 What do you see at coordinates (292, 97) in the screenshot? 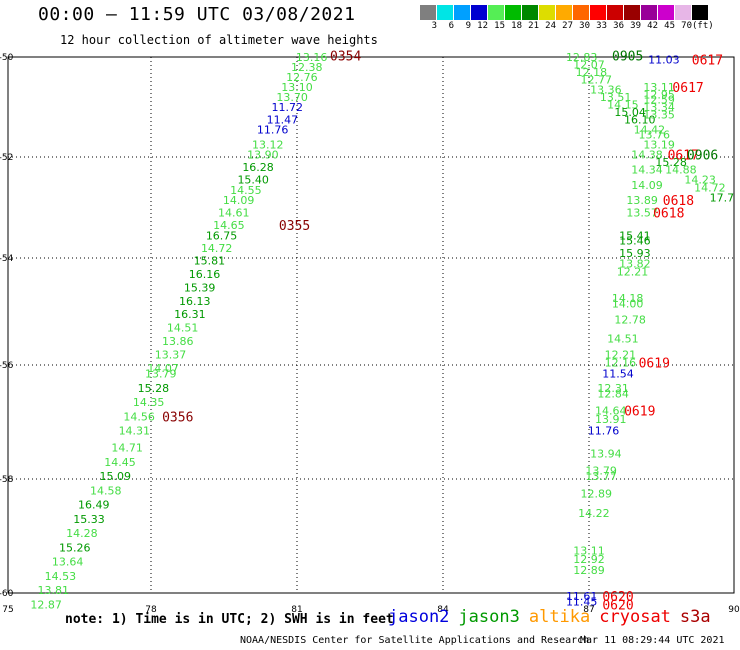
I see `wave-height-label: 13.70` at bounding box center [292, 97].